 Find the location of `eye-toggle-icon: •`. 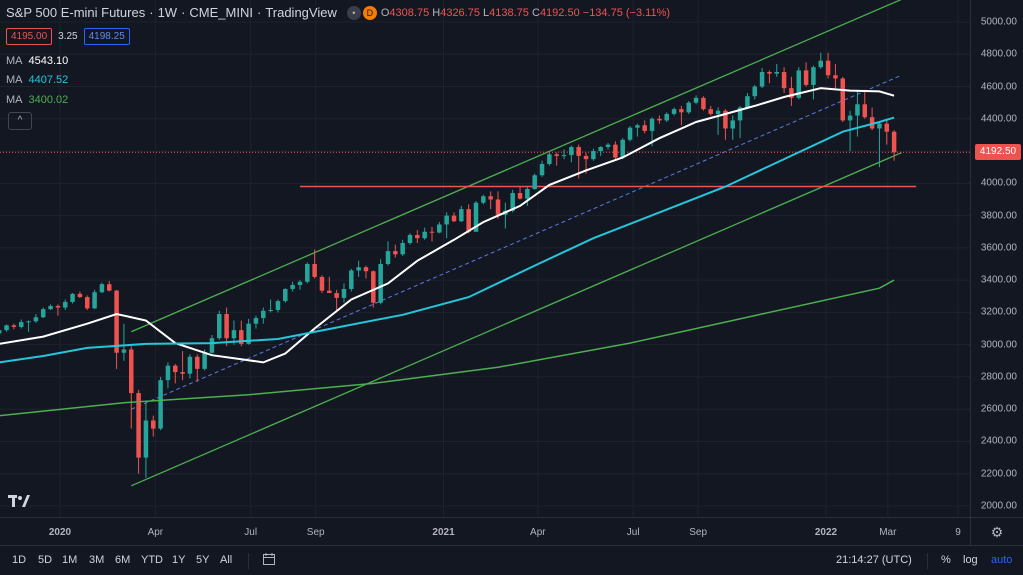

eye-toggle-icon: • is located at coordinates (353, 12).